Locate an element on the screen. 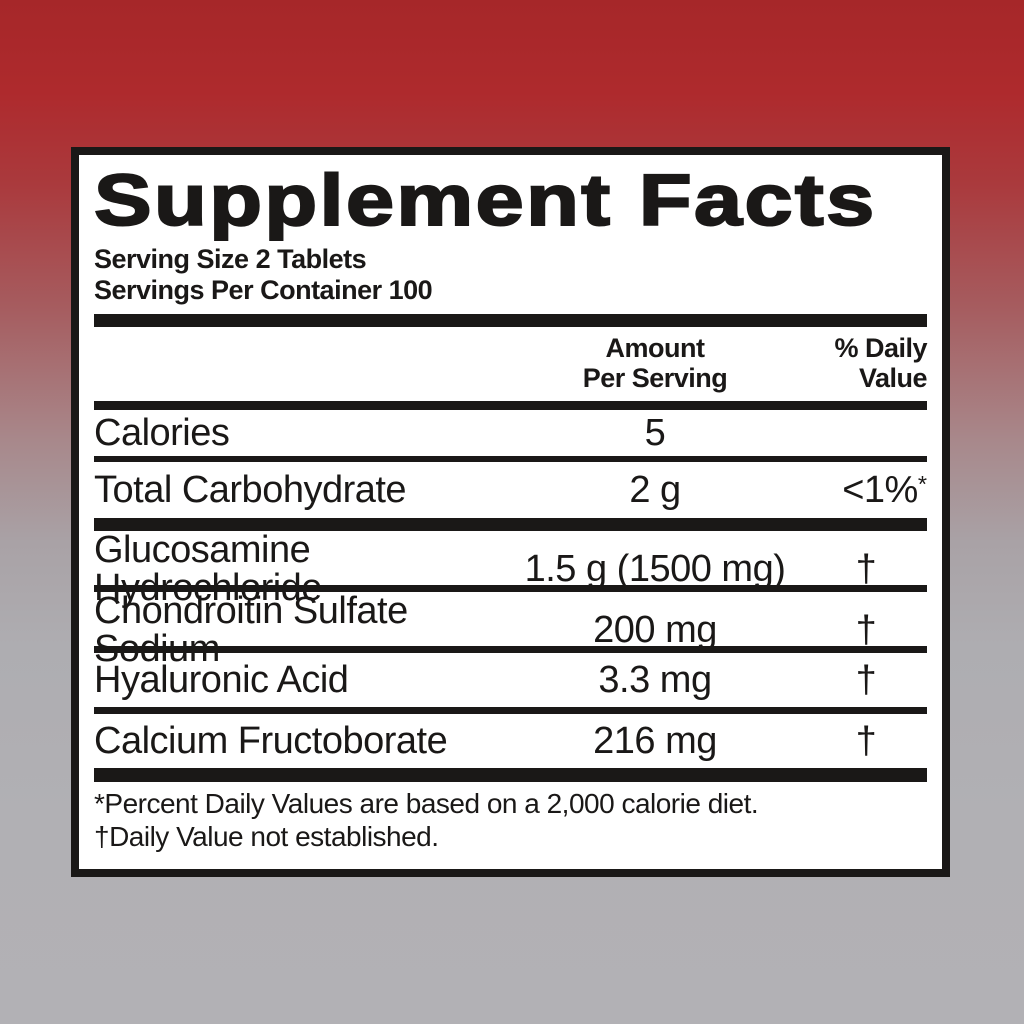  thin-divider is located at coordinates (510, 459).